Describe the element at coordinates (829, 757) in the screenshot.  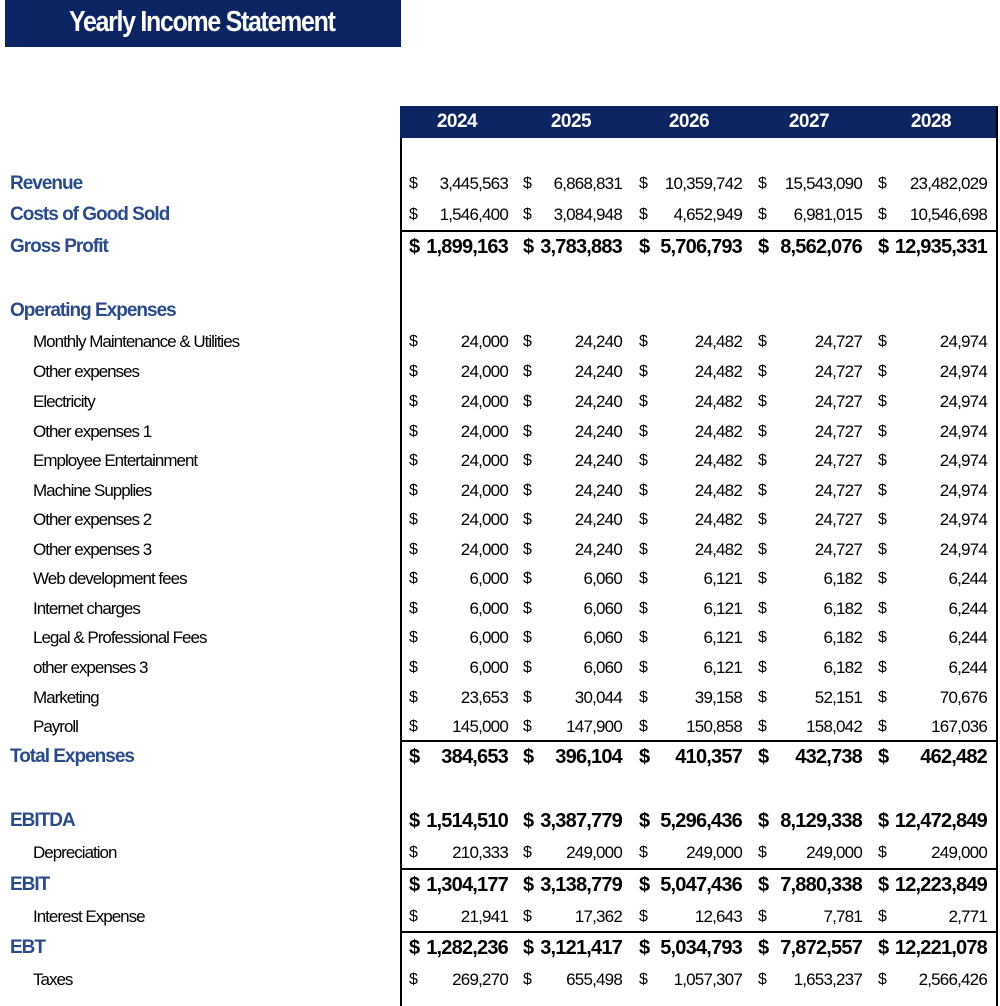
I see `cell-value: 432,738` at that location.